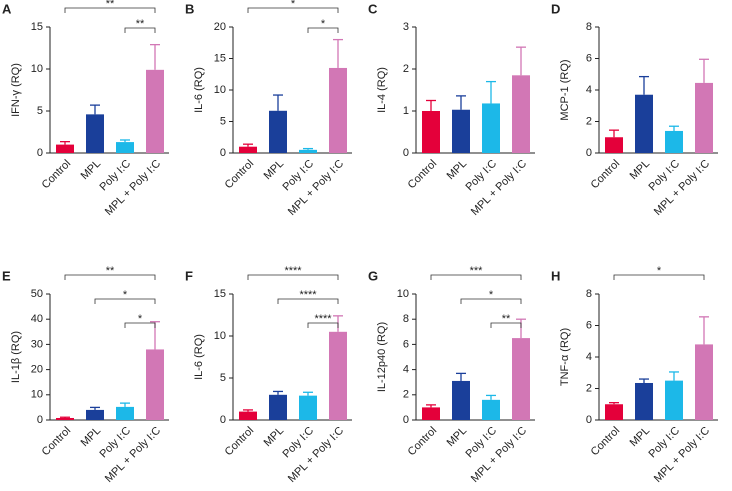 The height and width of the screenshot is (491, 732). I want to click on y-tick-label: 50, so click(37, 294).